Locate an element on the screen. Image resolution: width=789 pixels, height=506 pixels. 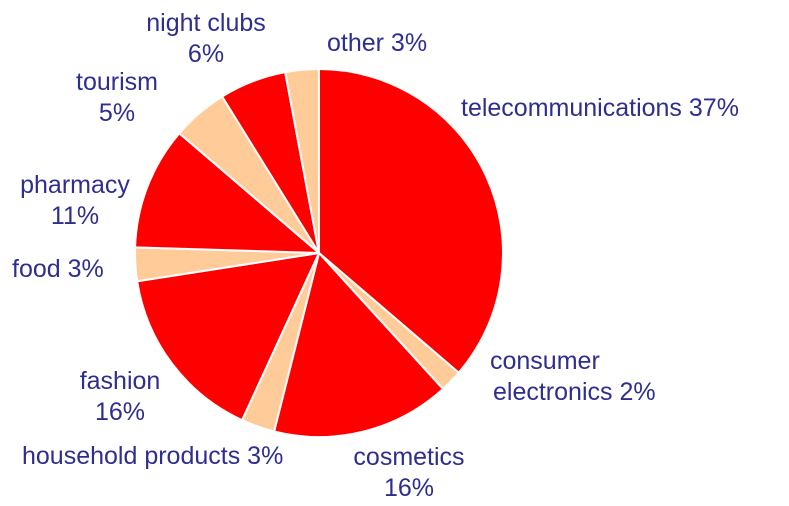
label-fashion-line2: 16% is located at coordinates (120, 412).